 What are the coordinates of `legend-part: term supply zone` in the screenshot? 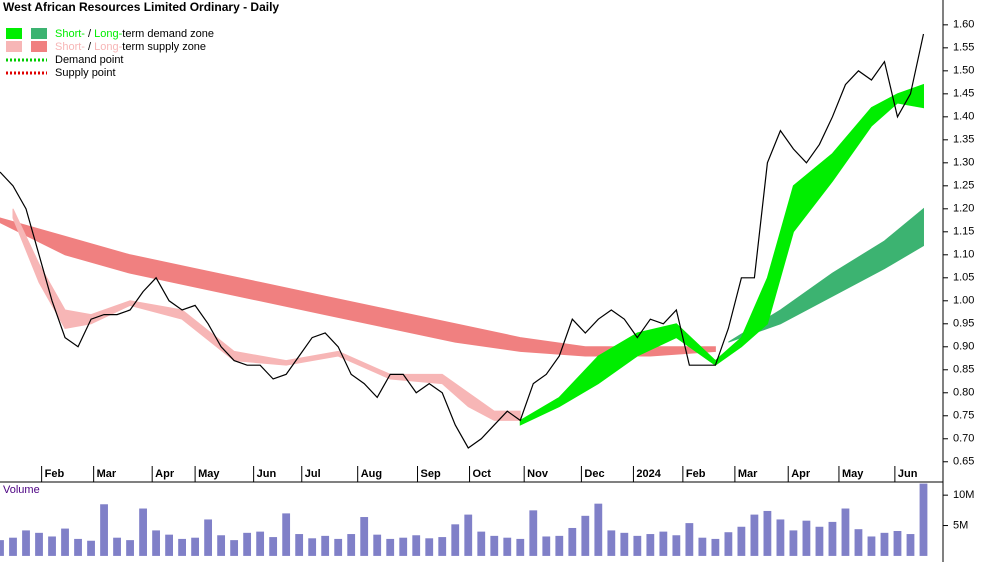 It's located at (164, 47).